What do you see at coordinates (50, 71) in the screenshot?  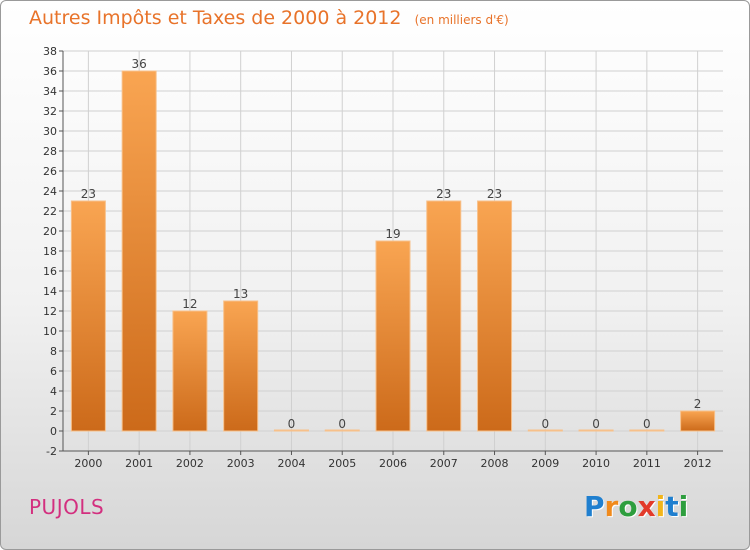 I see `y-tick-label: 36` at bounding box center [50, 71].